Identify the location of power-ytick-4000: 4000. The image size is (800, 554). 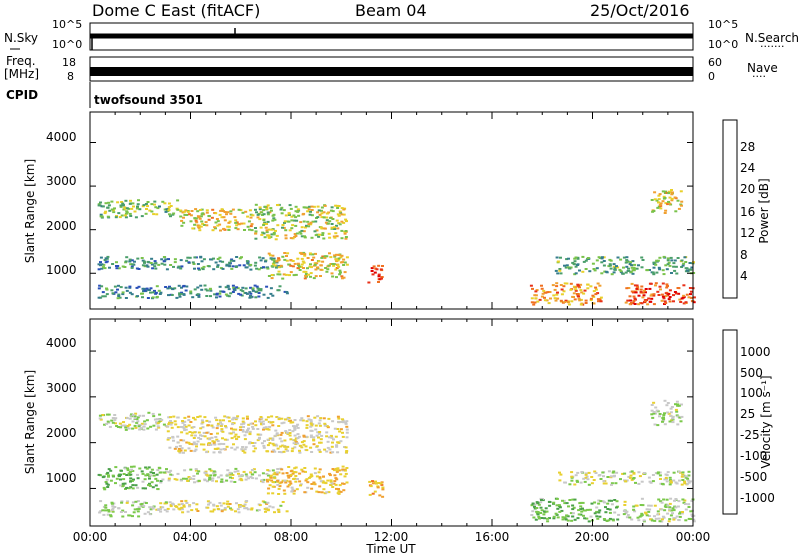
(61, 137).